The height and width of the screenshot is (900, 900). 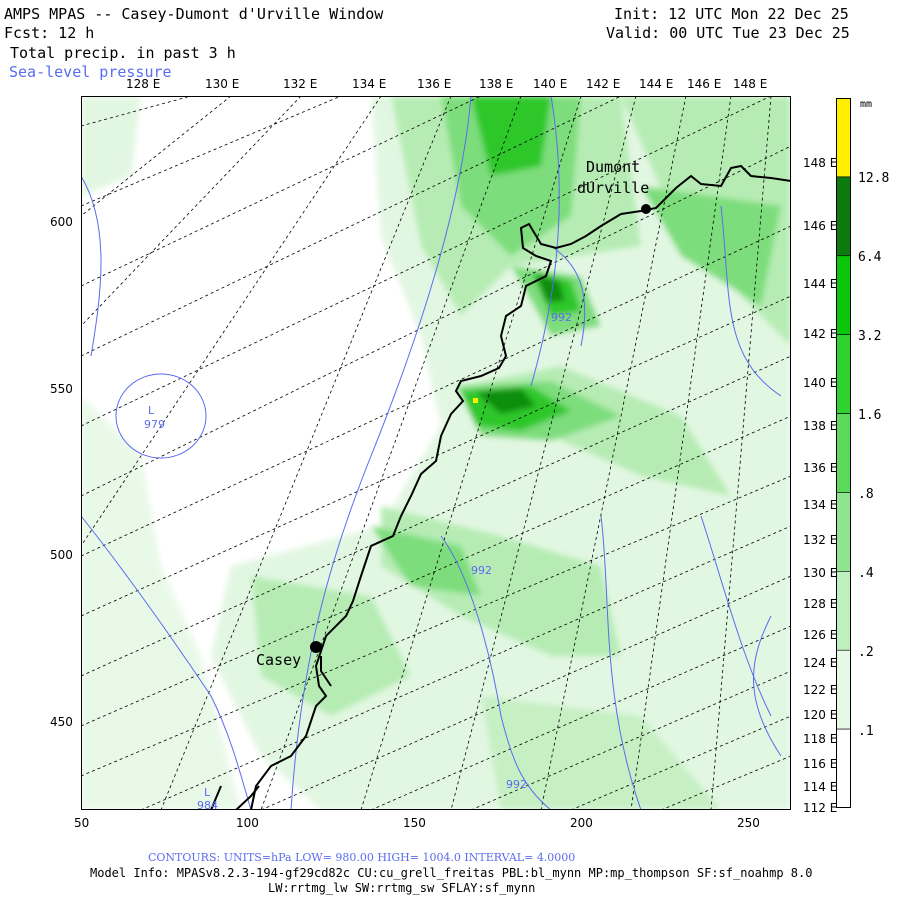 I want to click on colorbar-label: 3.2, so click(x=870, y=336).